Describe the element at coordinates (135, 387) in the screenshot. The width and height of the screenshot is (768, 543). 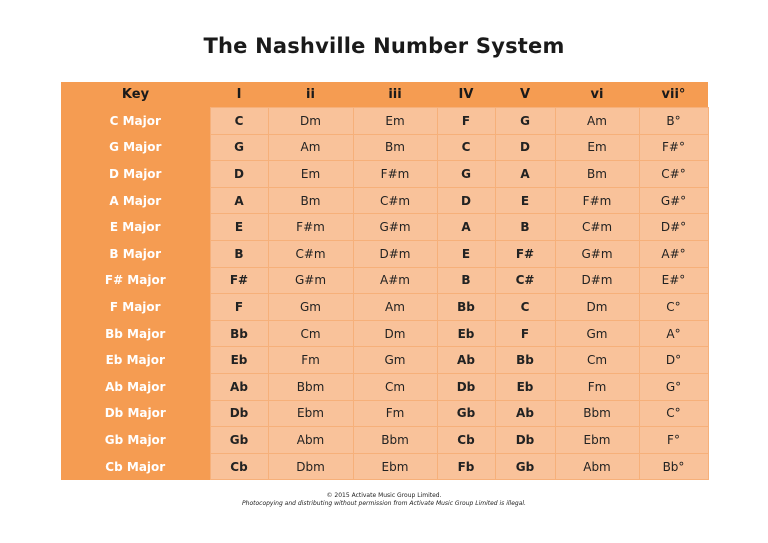
I see `key-cell: Ab Major` at that location.